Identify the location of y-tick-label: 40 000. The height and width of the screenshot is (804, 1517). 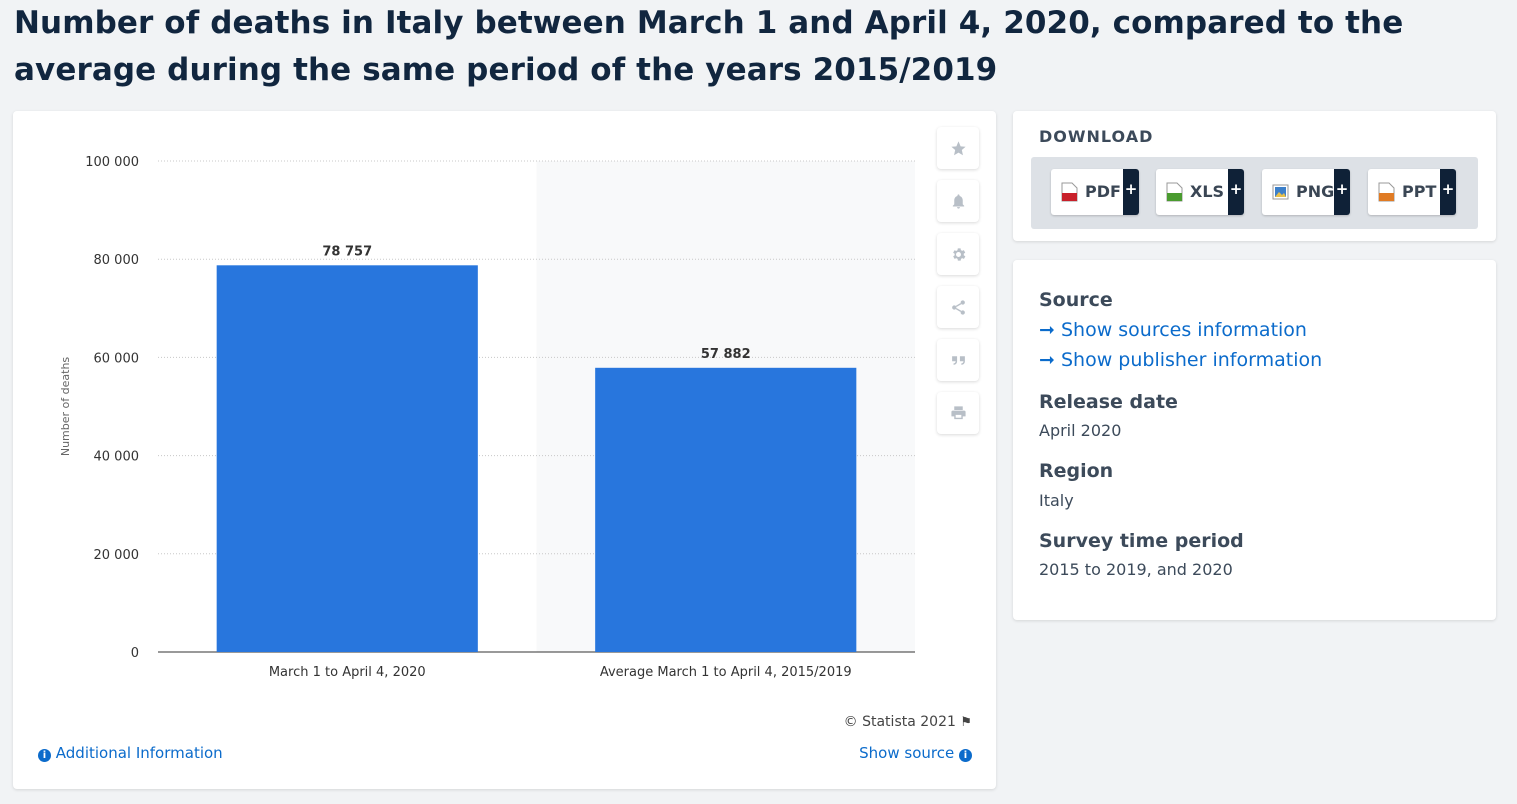
(117, 457).